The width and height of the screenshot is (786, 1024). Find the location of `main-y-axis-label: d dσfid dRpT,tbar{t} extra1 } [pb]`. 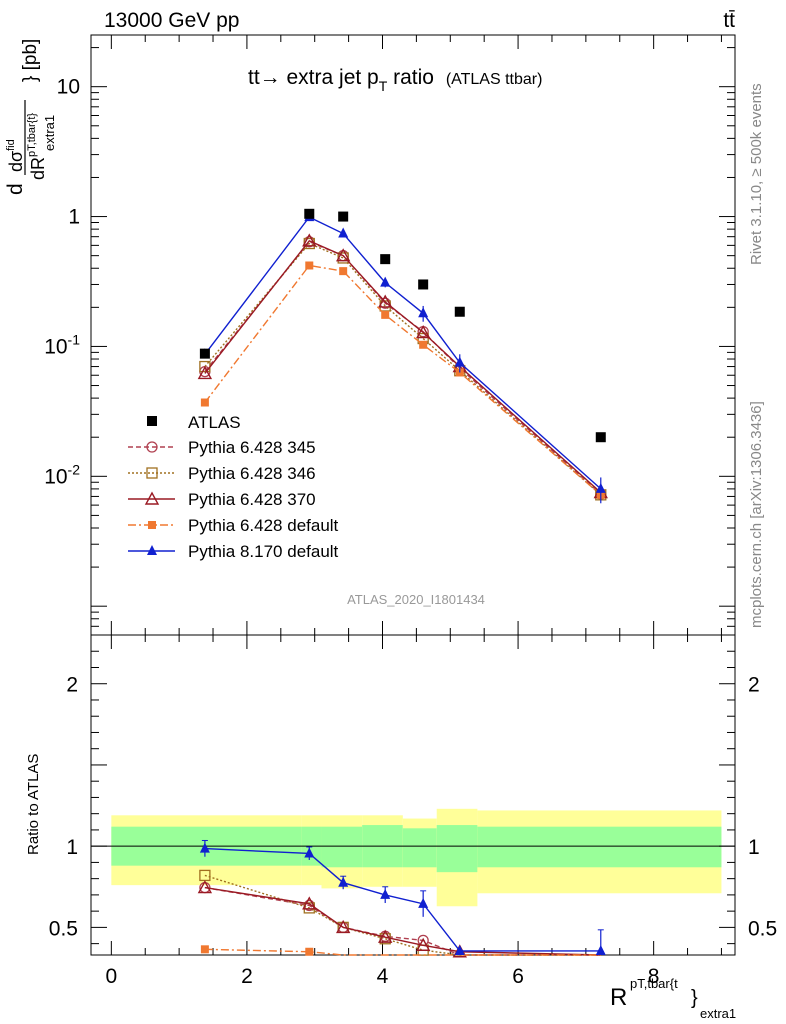

main-y-axis-label: d dσfid dRpT,tbar{t} extra1 } [pb] is located at coordinates (30, 117).